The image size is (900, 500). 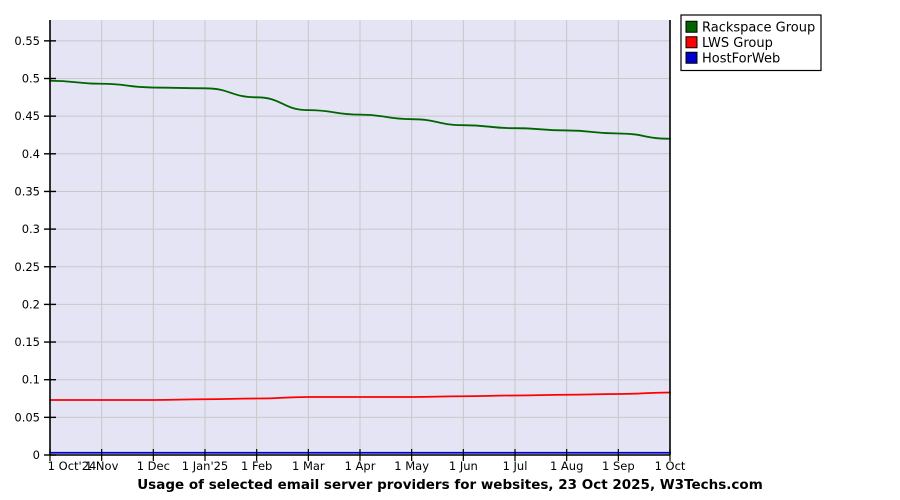 What do you see at coordinates (31, 304) in the screenshot?
I see `y-tick-label: 0.2` at bounding box center [31, 304].